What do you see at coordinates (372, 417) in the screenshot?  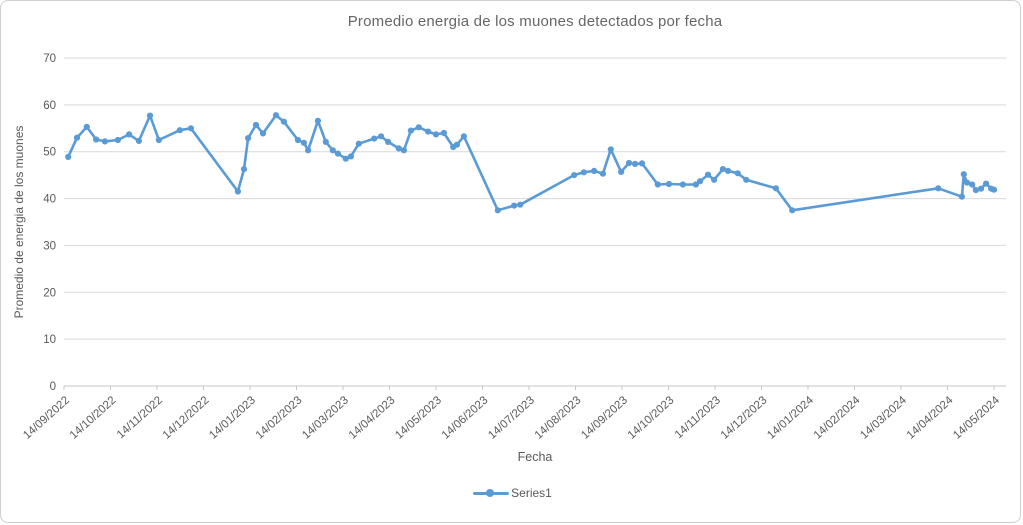 I see `x-tick-label: 14/04/2023` at bounding box center [372, 417].